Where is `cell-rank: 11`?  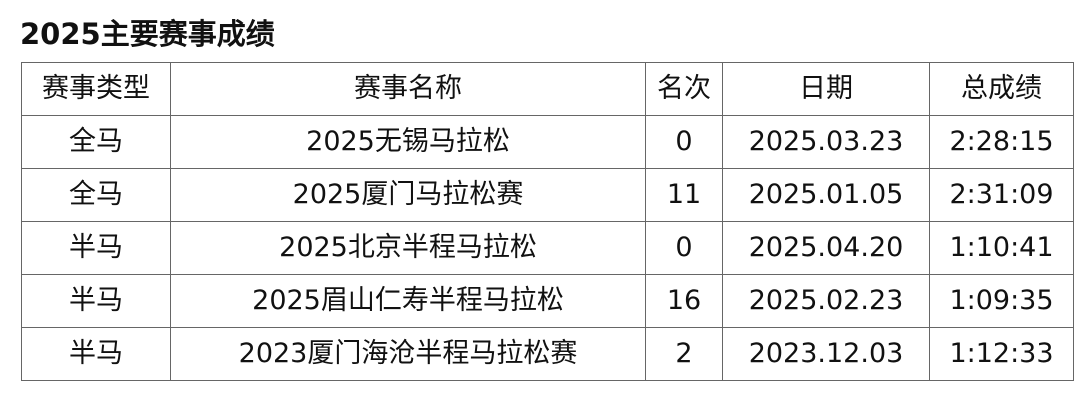 cell-rank: 11 is located at coordinates (684, 195).